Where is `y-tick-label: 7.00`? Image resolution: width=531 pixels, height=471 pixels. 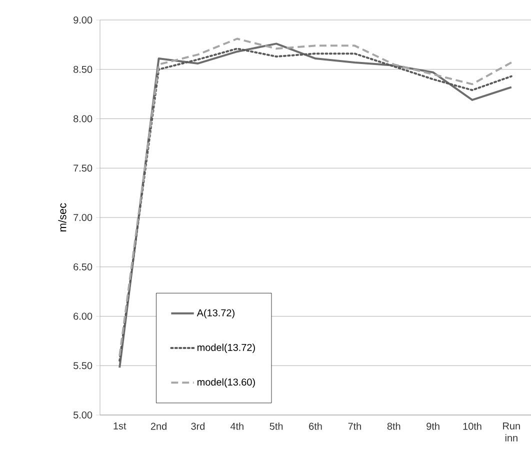
y-tick-label: 7.00 is located at coordinates (83, 218).